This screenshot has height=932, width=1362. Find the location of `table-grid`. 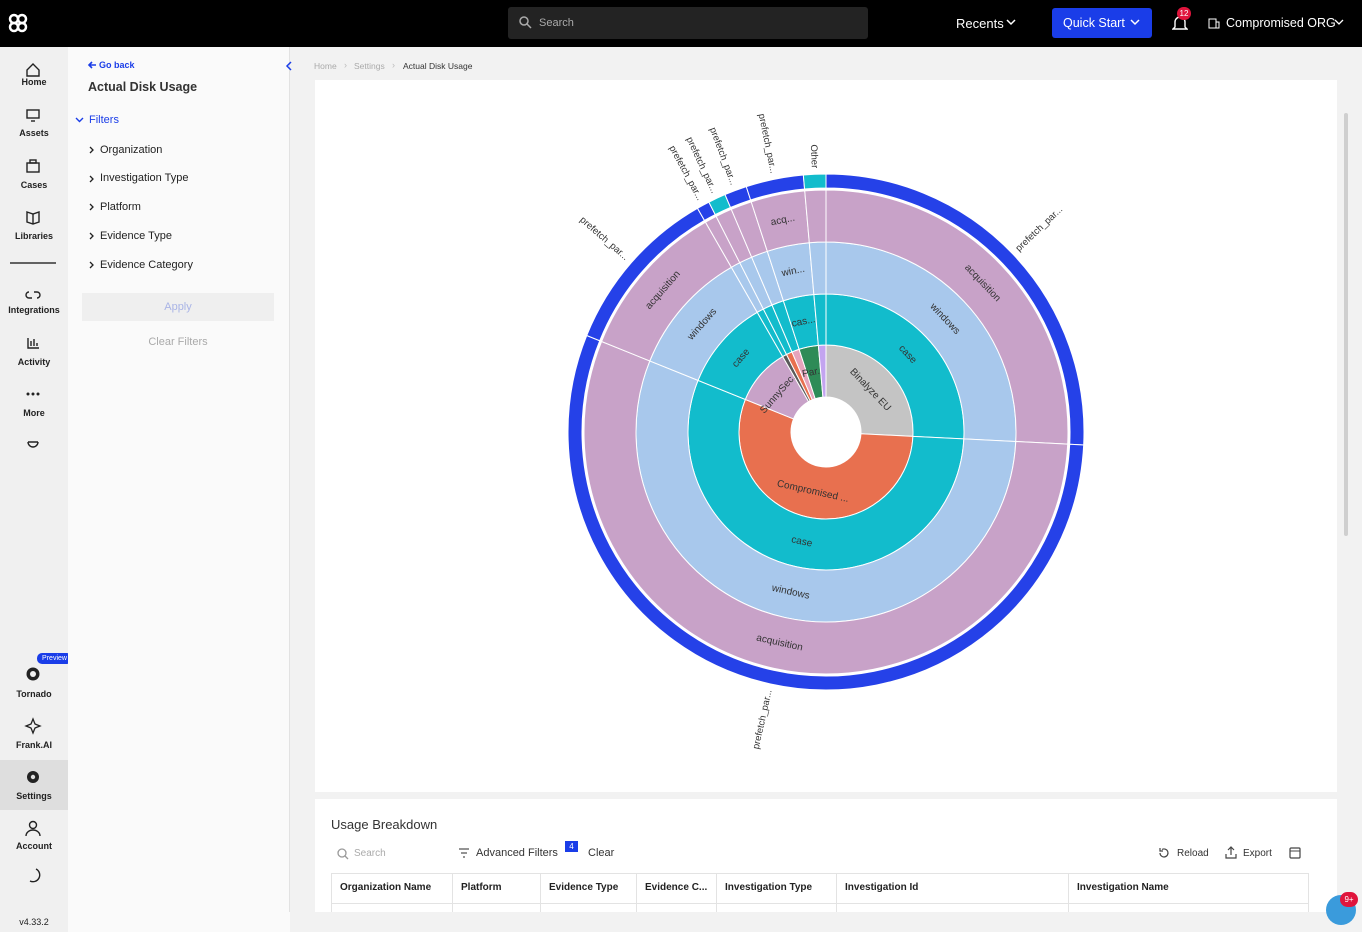

table-grid is located at coordinates (820, 893).